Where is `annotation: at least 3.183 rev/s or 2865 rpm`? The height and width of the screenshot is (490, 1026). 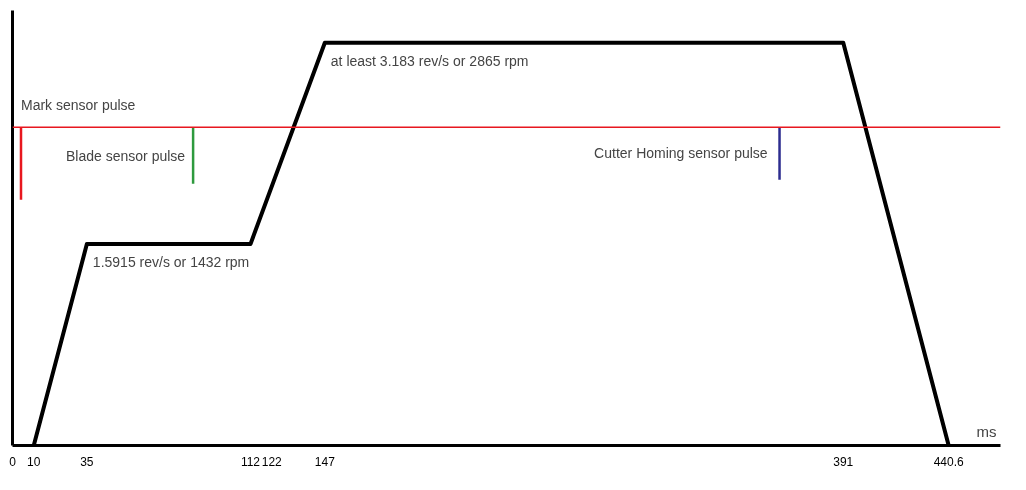
annotation: at least 3.183 rev/s or 2865 rpm is located at coordinates (429, 60).